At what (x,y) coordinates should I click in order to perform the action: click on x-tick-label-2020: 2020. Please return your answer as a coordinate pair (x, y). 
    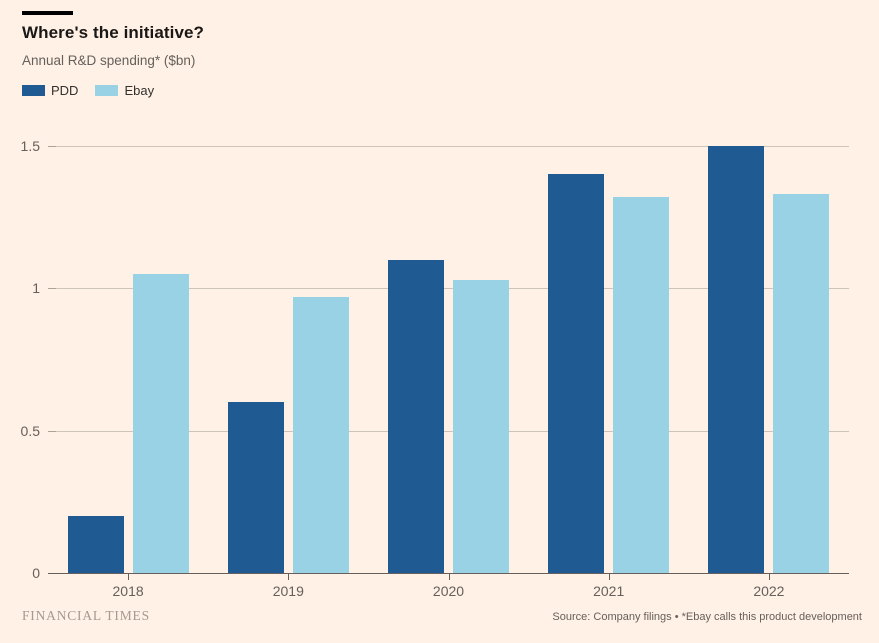
    Looking at the image, I should click on (448, 591).